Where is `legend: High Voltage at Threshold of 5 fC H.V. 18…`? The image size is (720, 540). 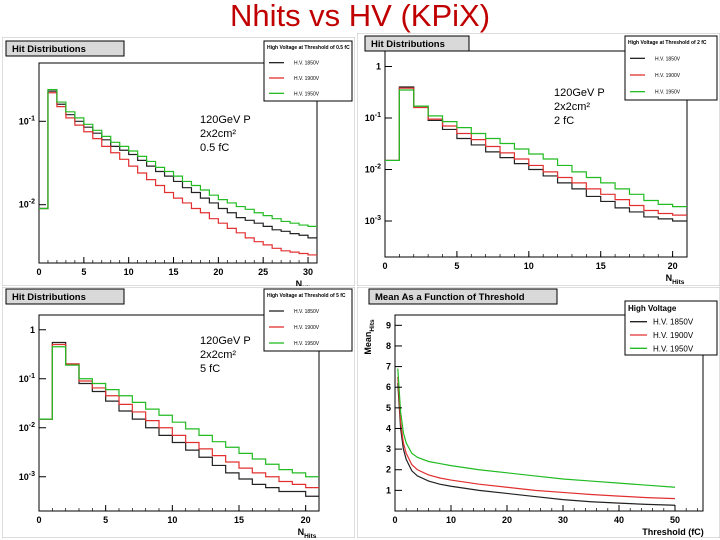
legend: High Voltage at Threshold of 5 fC H.V. 18… is located at coordinates (308, 320).